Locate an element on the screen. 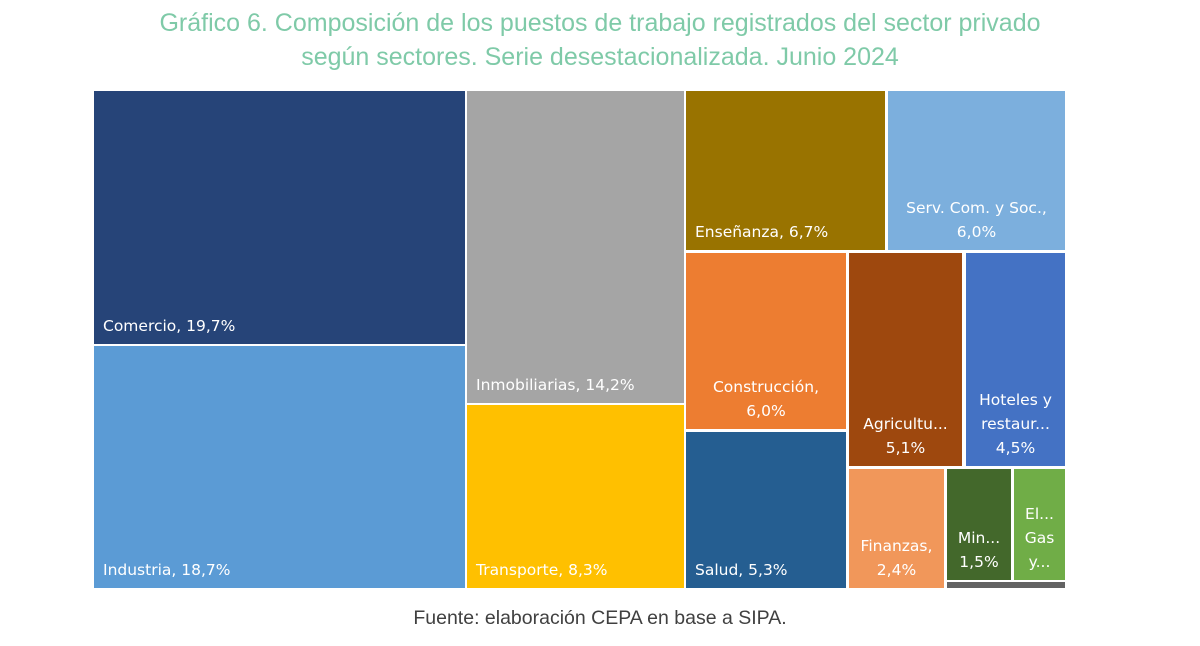  treemap-cell-construccion: Construcción, 6,0% is located at coordinates (766, 341).